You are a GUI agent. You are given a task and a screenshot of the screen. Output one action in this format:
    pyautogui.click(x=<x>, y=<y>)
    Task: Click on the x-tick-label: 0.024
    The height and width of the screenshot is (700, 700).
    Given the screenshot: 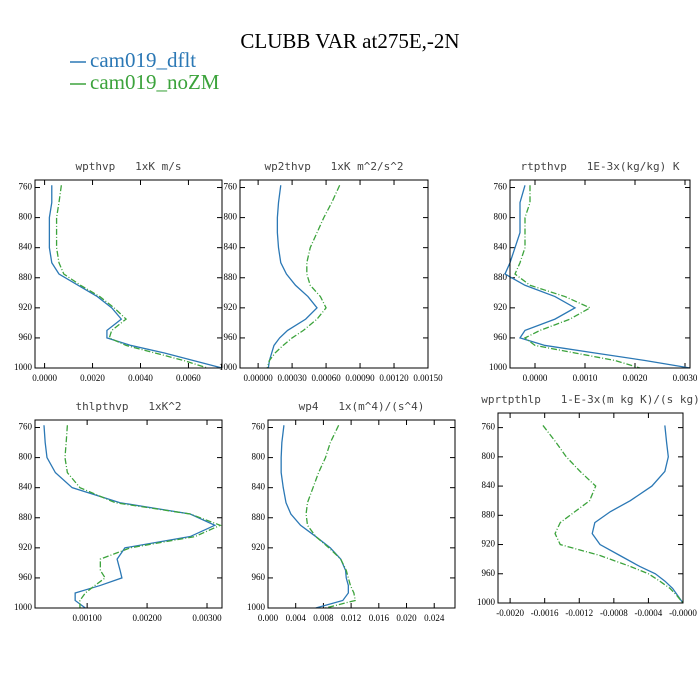 What is the action you would take?
    pyautogui.click(x=434, y=618)
    